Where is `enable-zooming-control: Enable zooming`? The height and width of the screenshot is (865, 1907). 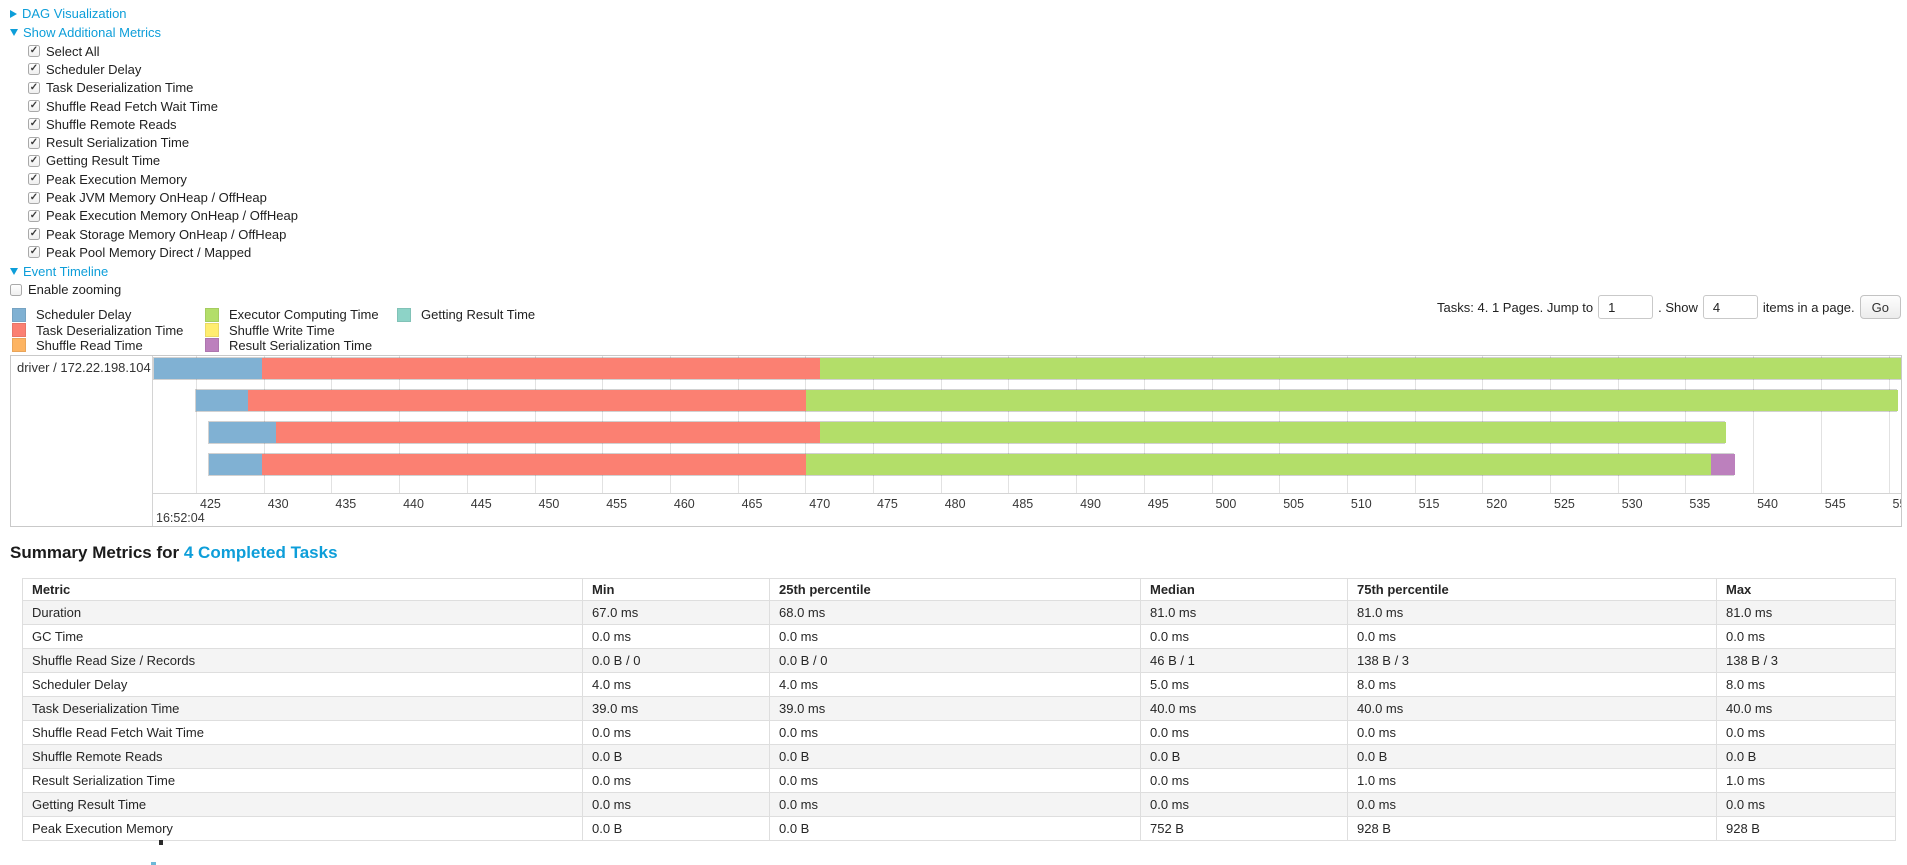 enable-zooming-control: Enable zooming is located at coordinates (154, 290).